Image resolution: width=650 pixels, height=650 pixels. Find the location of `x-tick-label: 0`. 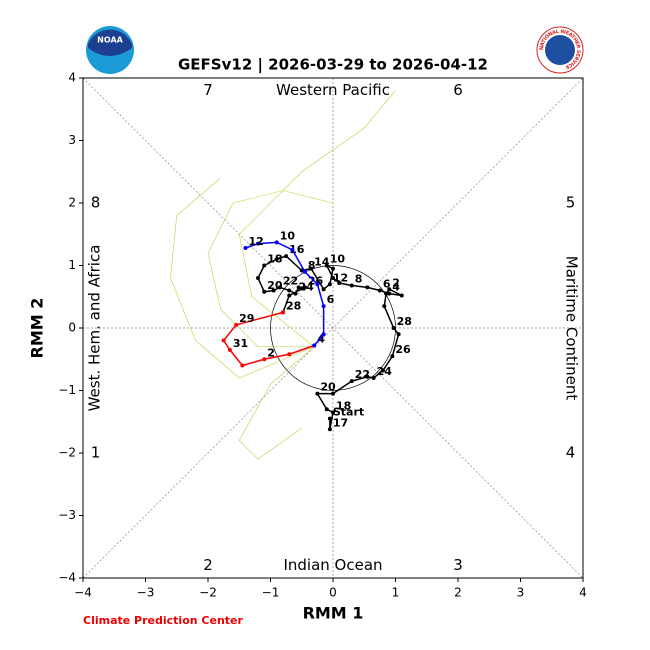

x-tick-label: 0 is located at coordinates (333, 593).